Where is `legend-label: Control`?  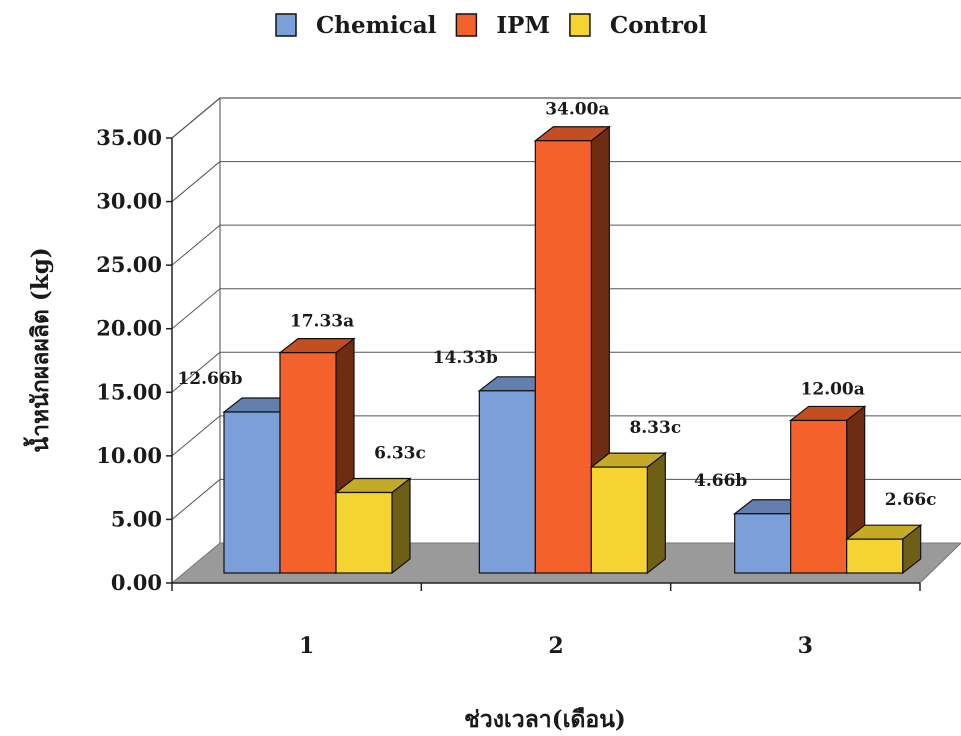
legend-label: Control is located at coordinates (658, 25).